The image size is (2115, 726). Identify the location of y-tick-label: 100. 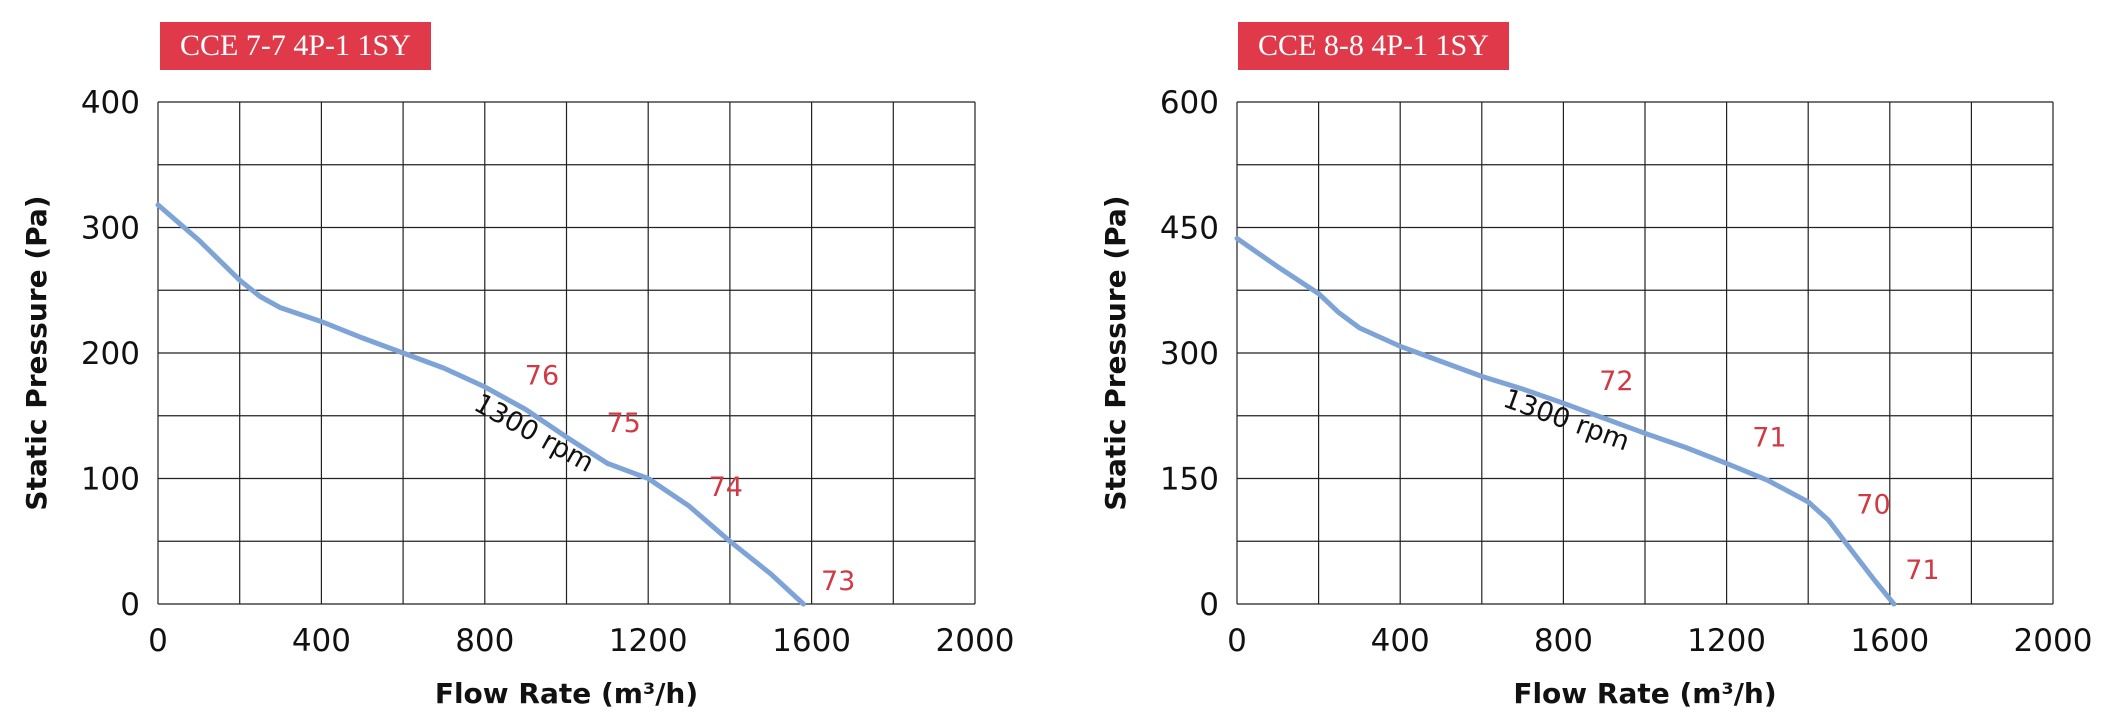
(110, 480).